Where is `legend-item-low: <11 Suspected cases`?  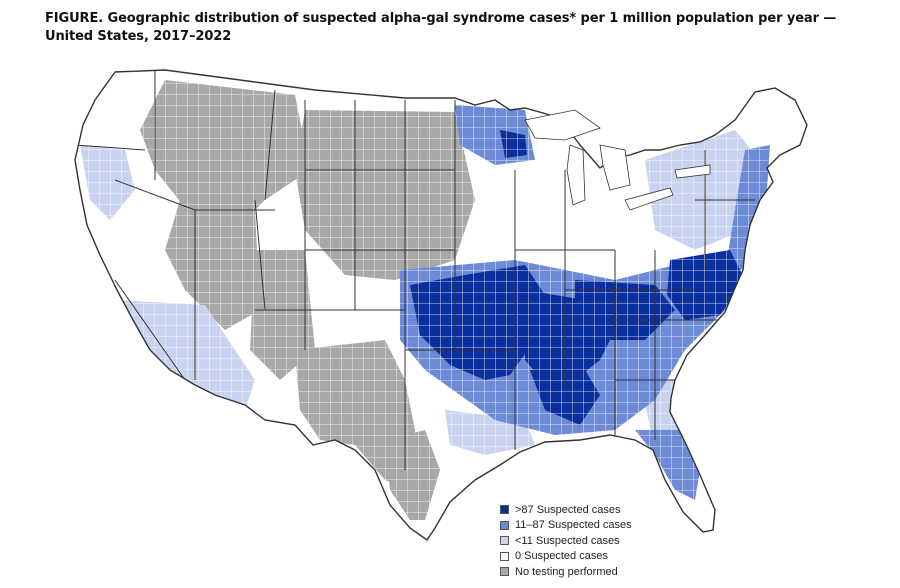 legend-item-low: <11 Suspected cases is located at coordinates (595, 541).